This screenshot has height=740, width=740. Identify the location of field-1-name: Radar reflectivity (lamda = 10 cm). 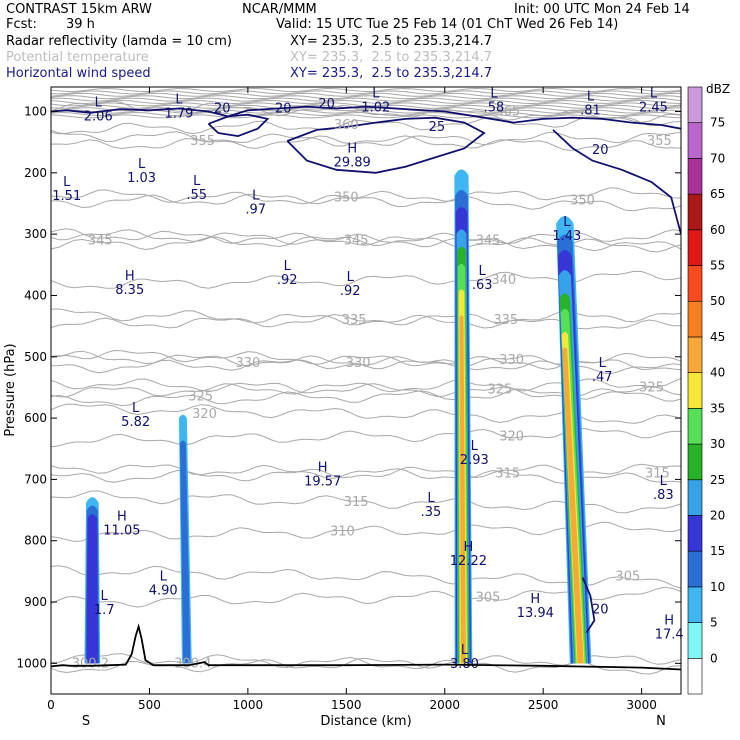
(119, 41).